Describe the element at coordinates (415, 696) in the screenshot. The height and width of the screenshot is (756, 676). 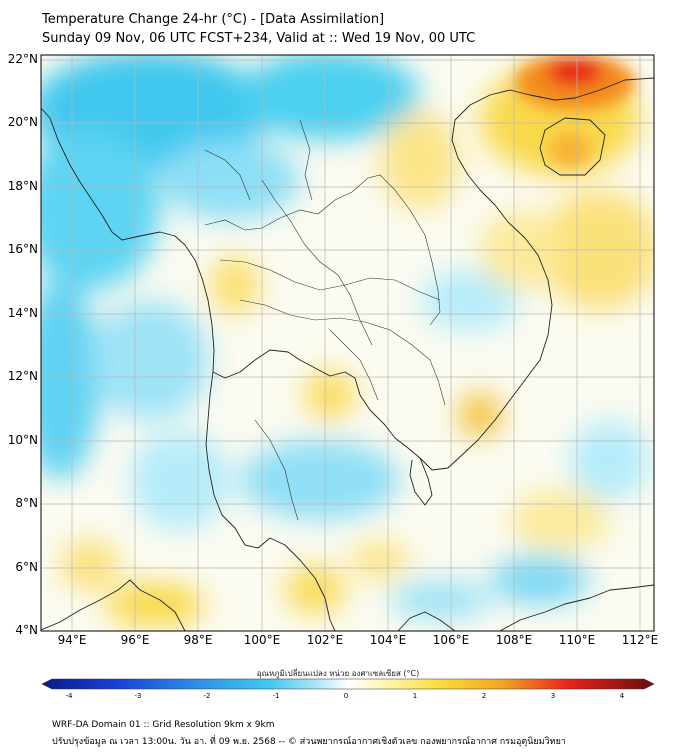
I see `colorbar-tick: 1` at that location.